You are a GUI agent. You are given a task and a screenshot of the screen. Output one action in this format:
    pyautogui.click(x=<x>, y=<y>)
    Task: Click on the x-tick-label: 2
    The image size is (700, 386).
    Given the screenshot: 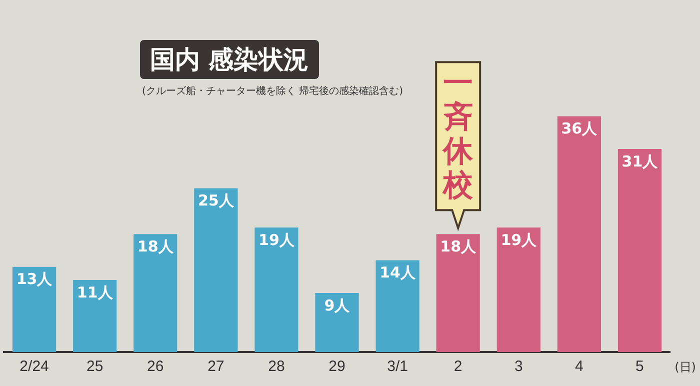 What is the action you would take?
    pyautogui.click(x=458, y=367)
    